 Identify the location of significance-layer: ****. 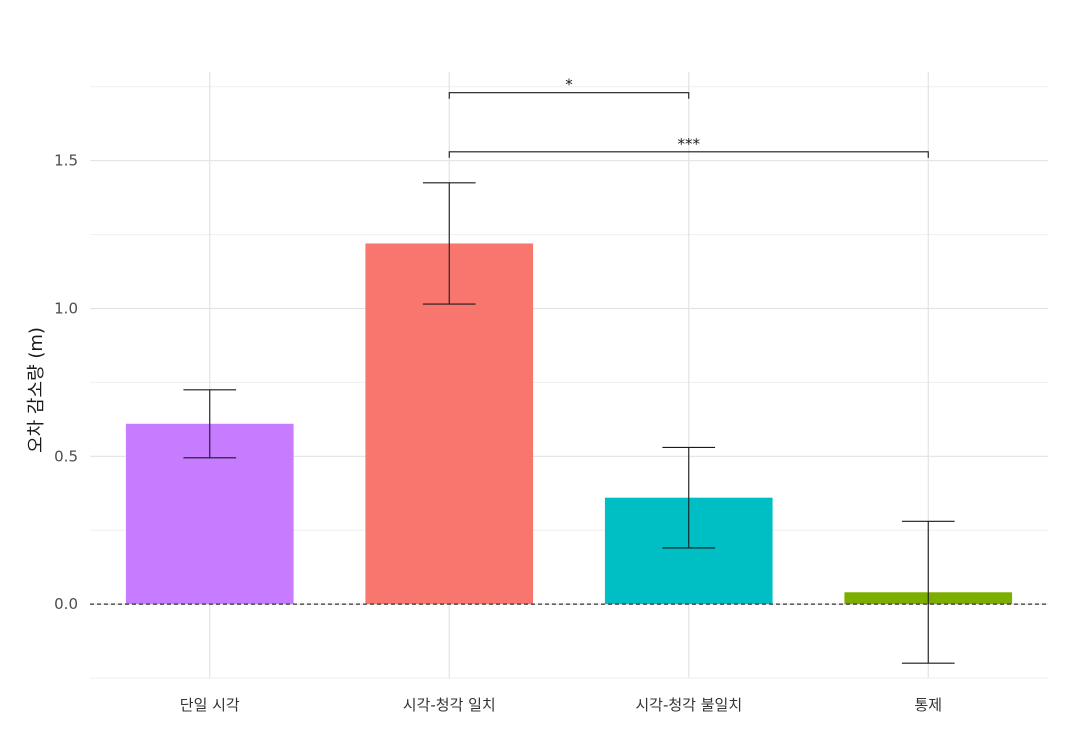
(688, 117).